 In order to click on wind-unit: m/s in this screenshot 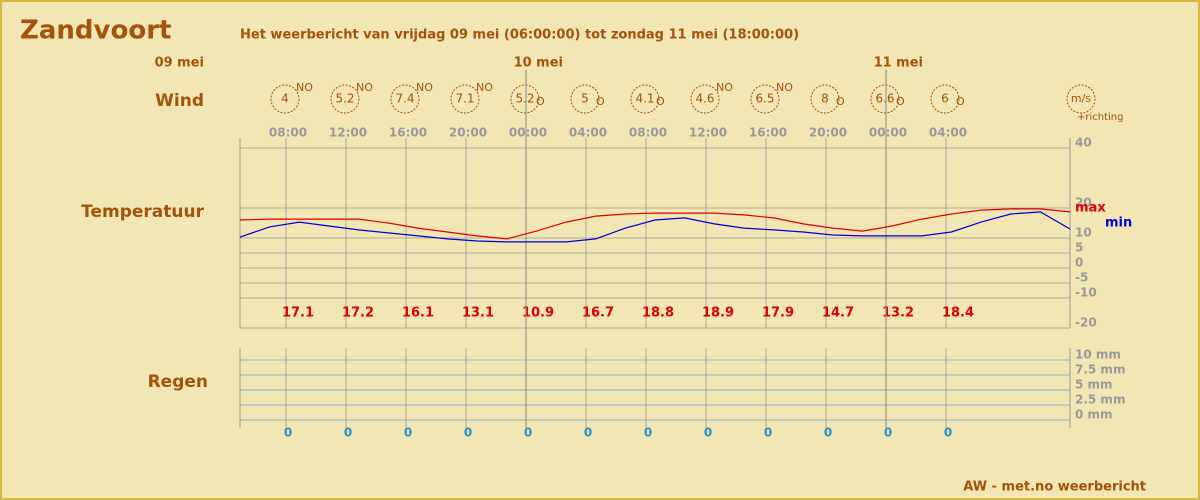, I will do `click(1081, 98)`.